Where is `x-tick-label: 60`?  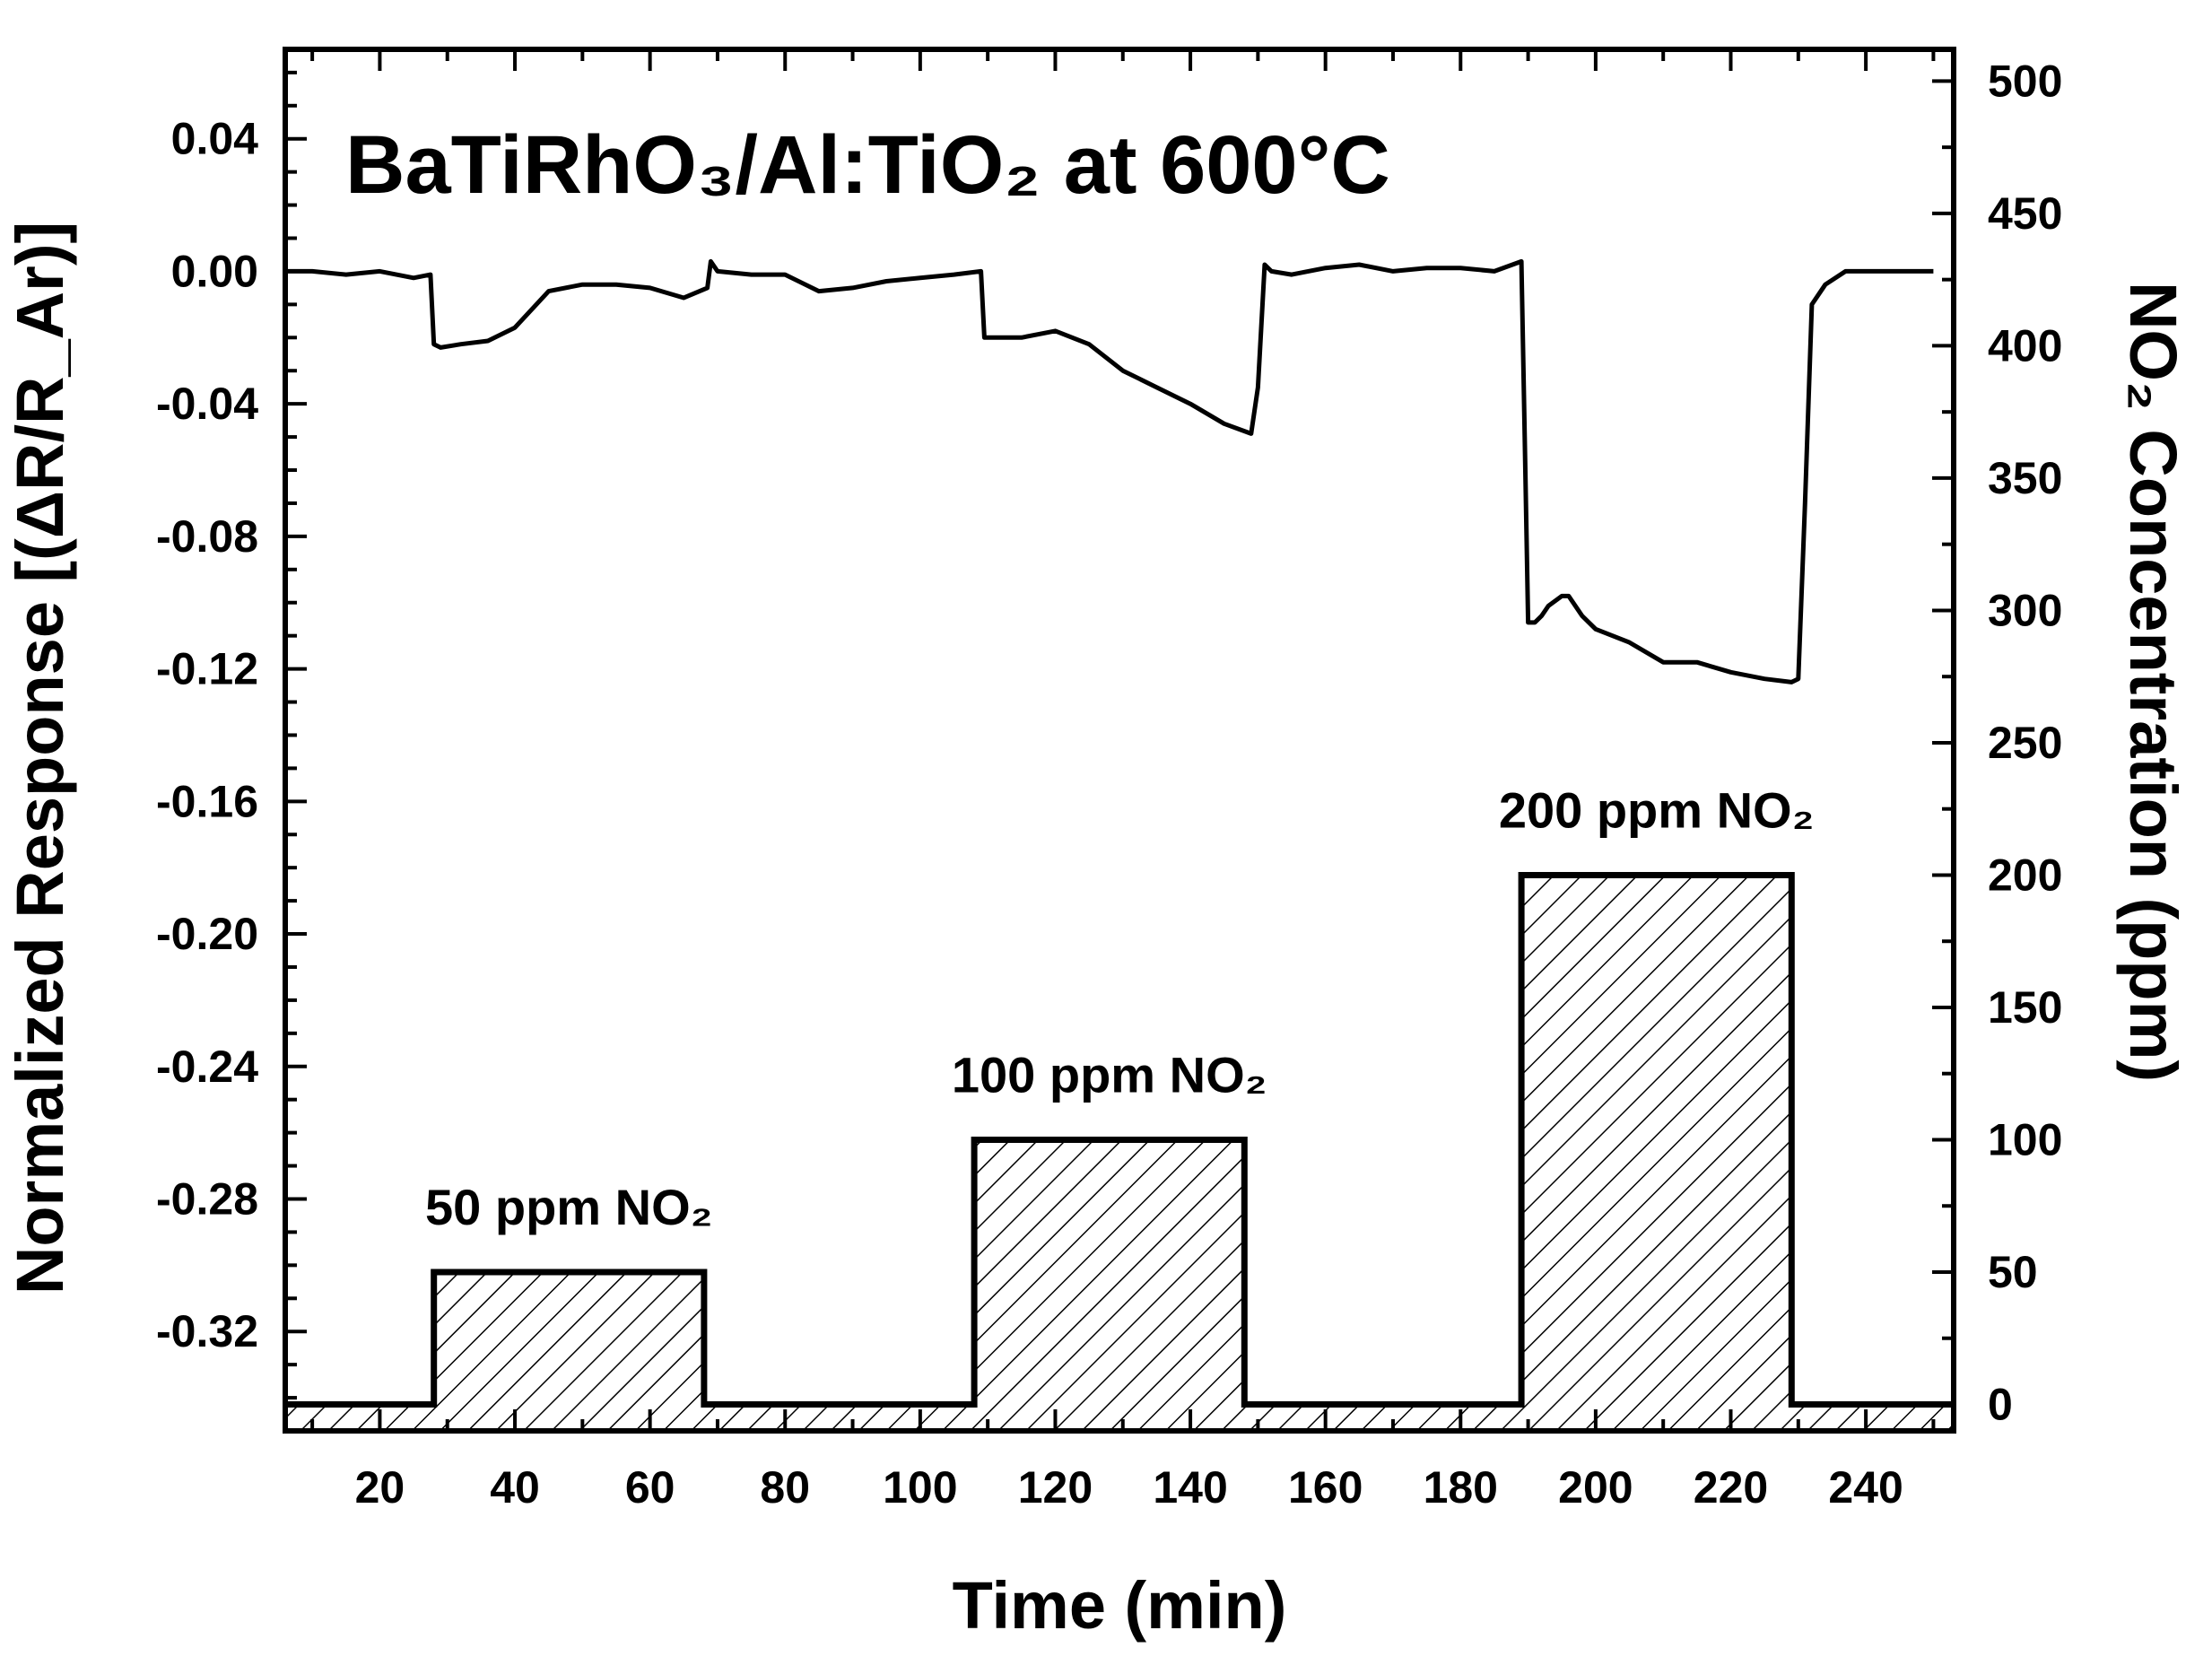 x-tick-label: 60 is located at coordinates (650, 1487).